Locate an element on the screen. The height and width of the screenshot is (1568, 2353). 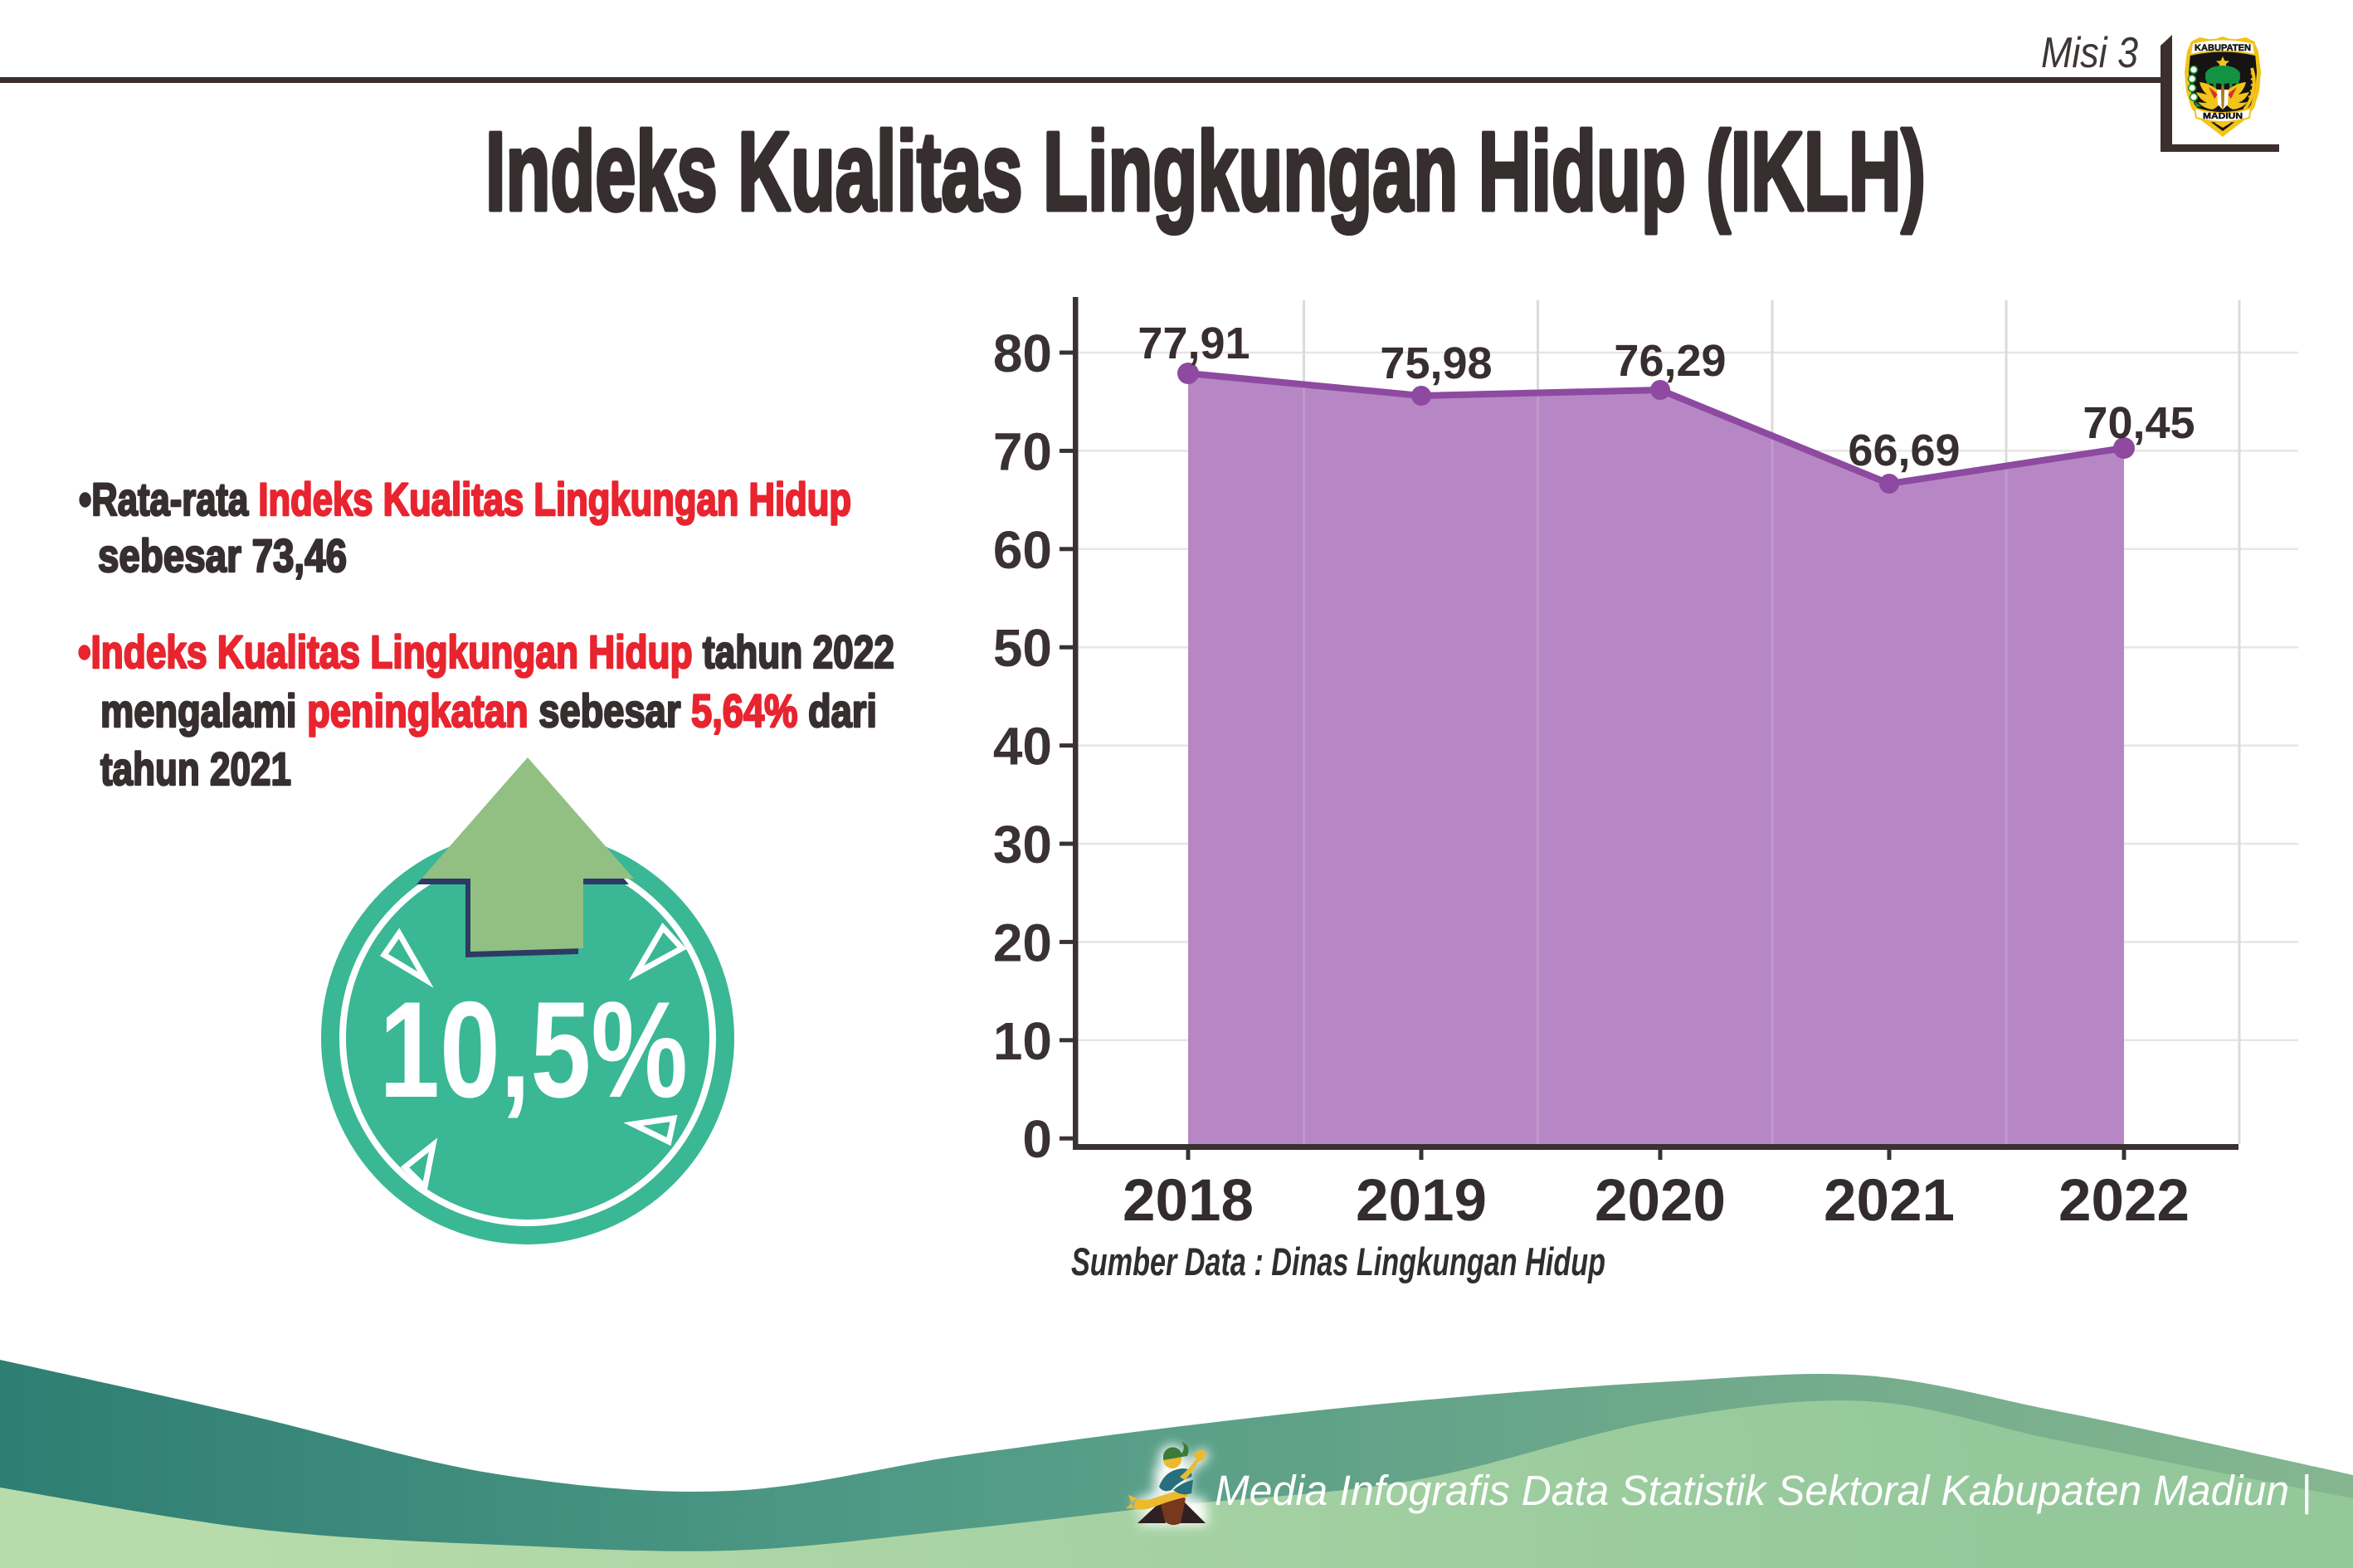
svg-text: 70 is located at coordinates (1022, 451).